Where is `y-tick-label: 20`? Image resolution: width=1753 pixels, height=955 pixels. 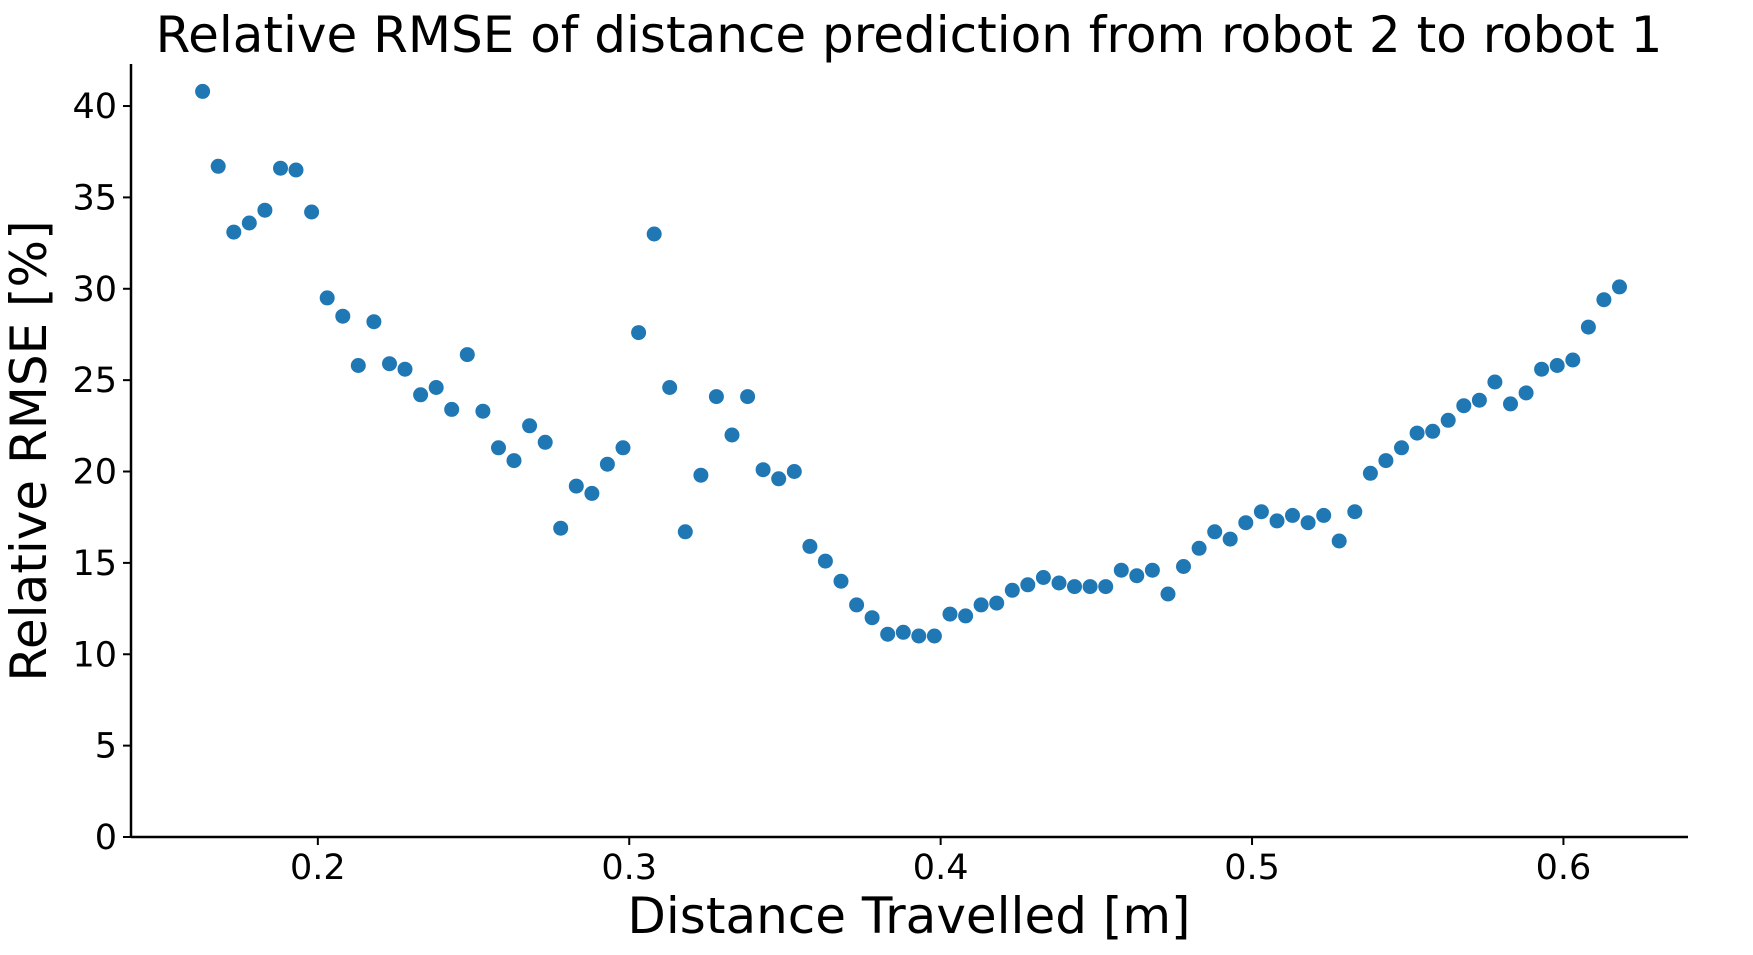
y-tick-label: 20 is located at coordinates (94, 473).